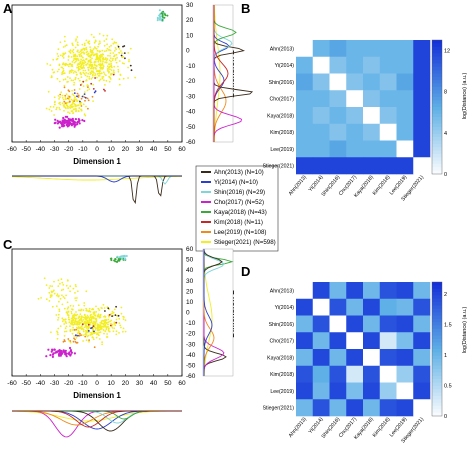 This screenshot has width=474, height=471. I want to click on colorbar-label-b: log(Distance) (a.u.), so click(465, 95).